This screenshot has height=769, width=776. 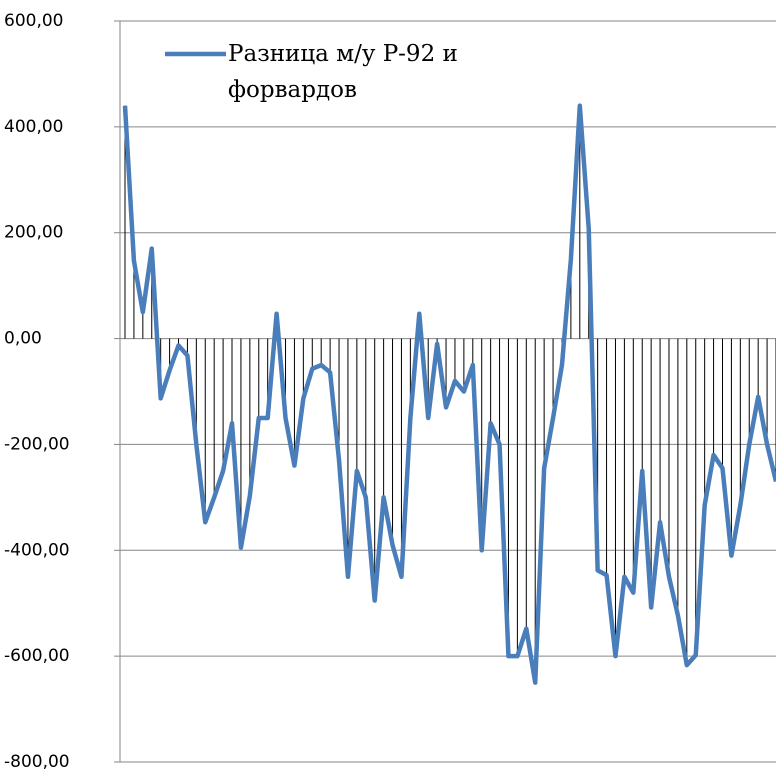 What do you see at coordinates (33, 127) in the screenshot?
I see `y-tick-label: 400,00` at bounding box center [33, 127].